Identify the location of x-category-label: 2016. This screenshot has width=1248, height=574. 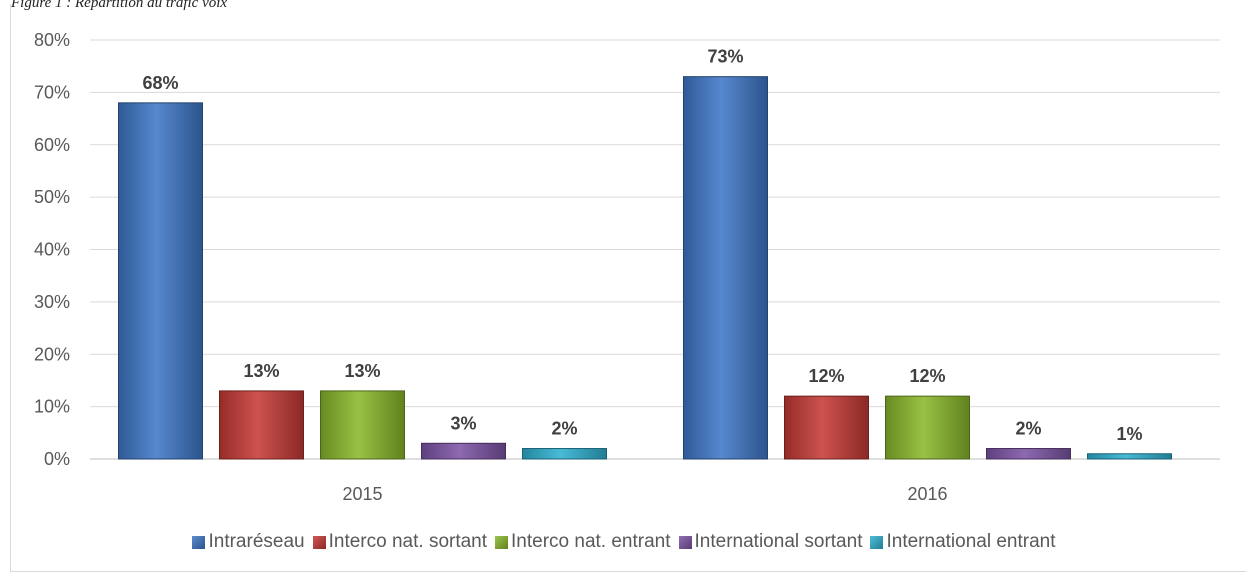
(927, 494).